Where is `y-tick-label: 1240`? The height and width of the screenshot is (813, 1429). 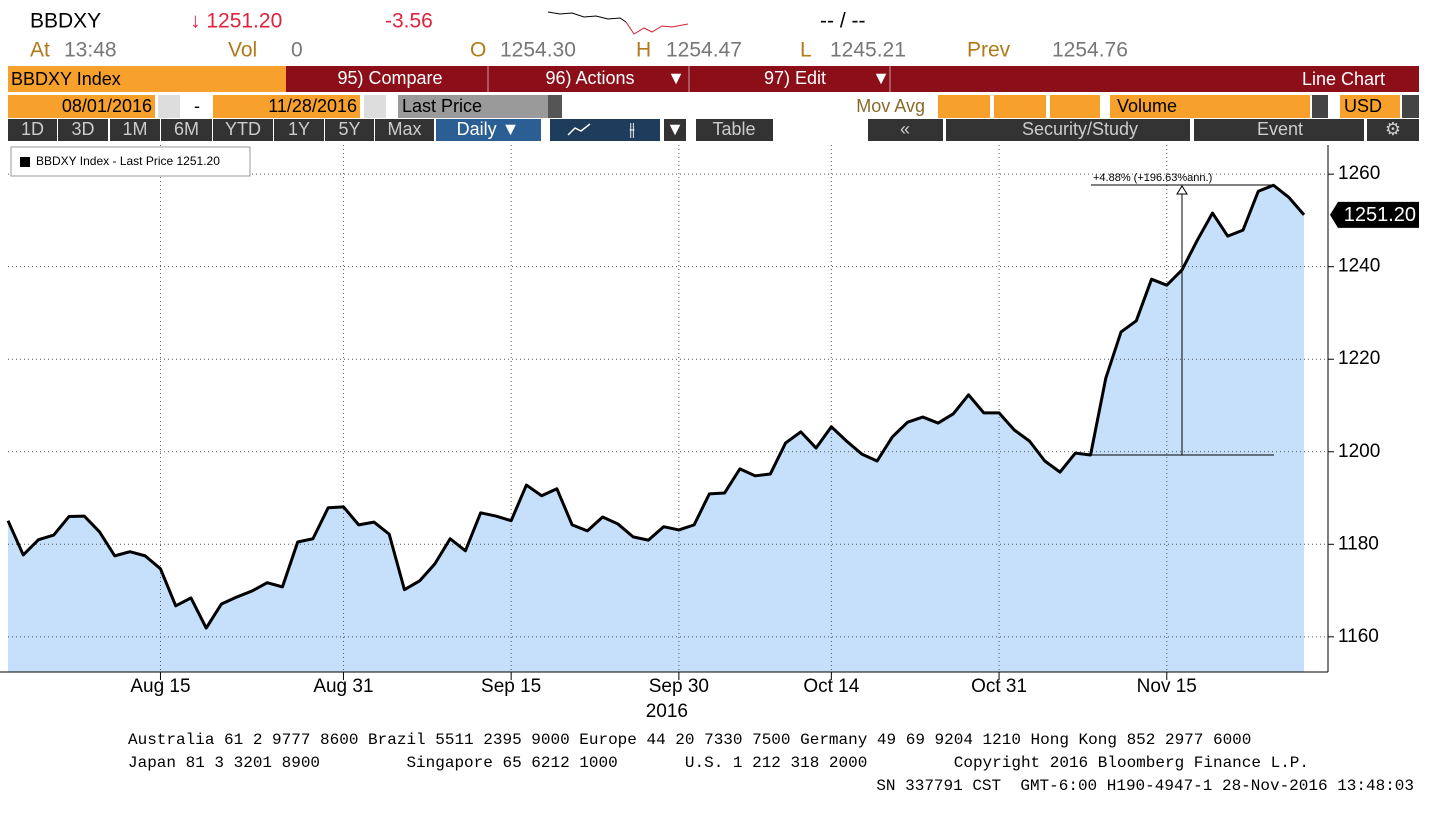 y-tick-label: 1240 is located at coordinates (1359, 266).